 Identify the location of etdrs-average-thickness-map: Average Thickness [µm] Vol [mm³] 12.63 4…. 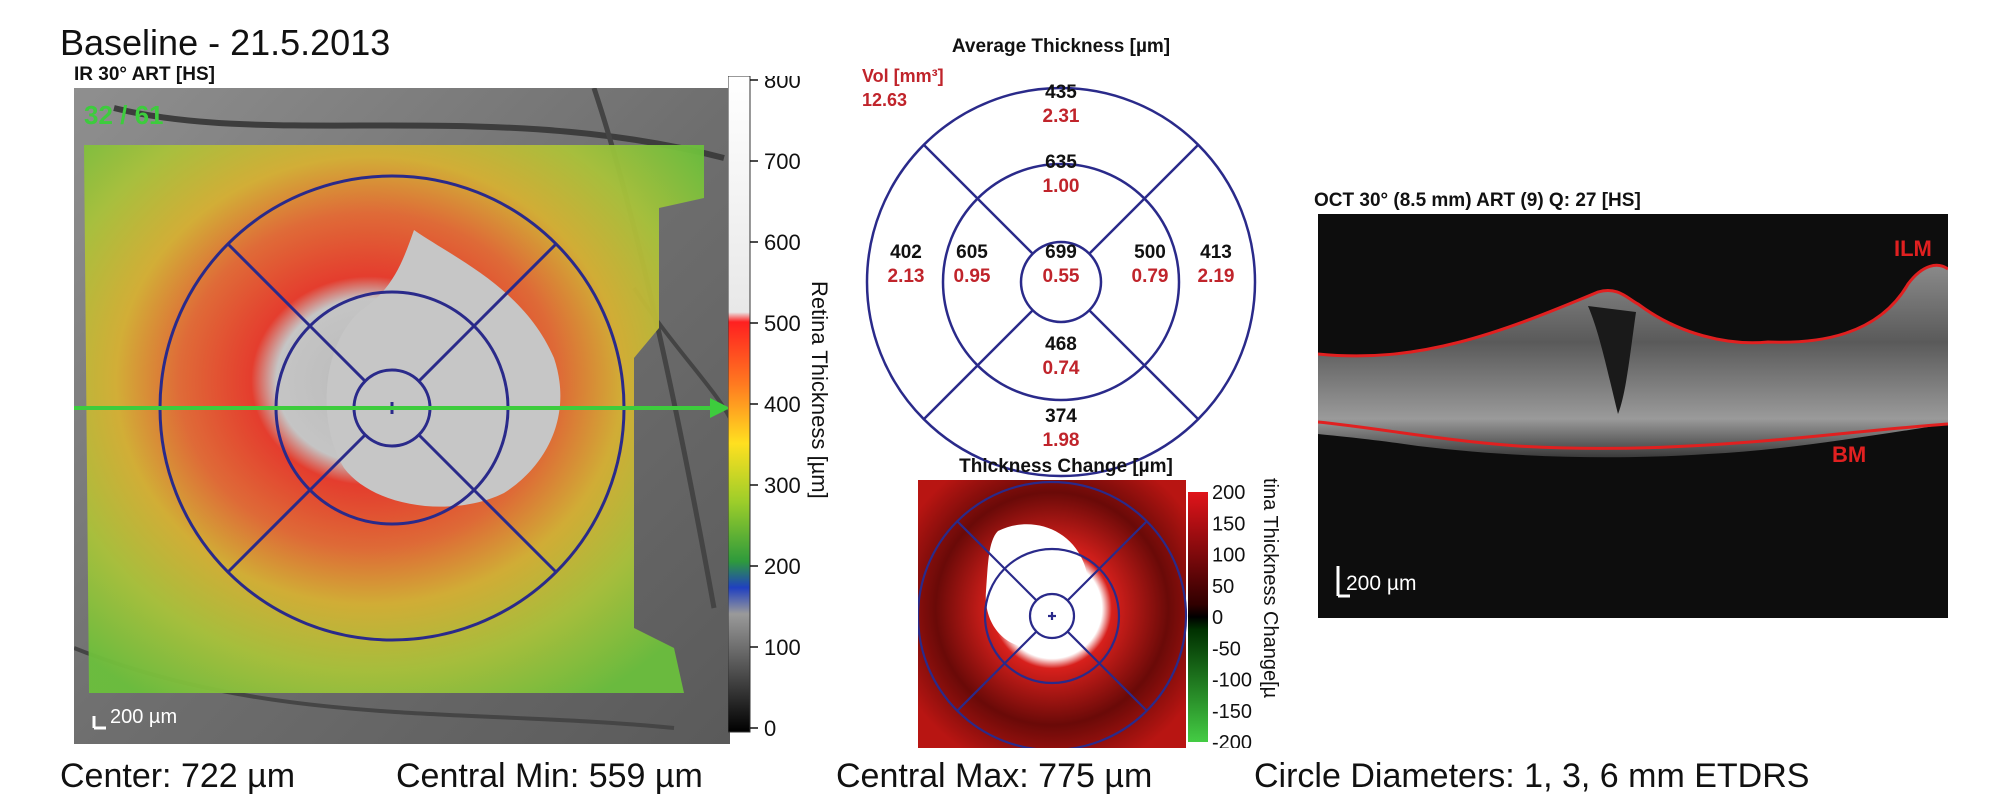
(1059, 257).